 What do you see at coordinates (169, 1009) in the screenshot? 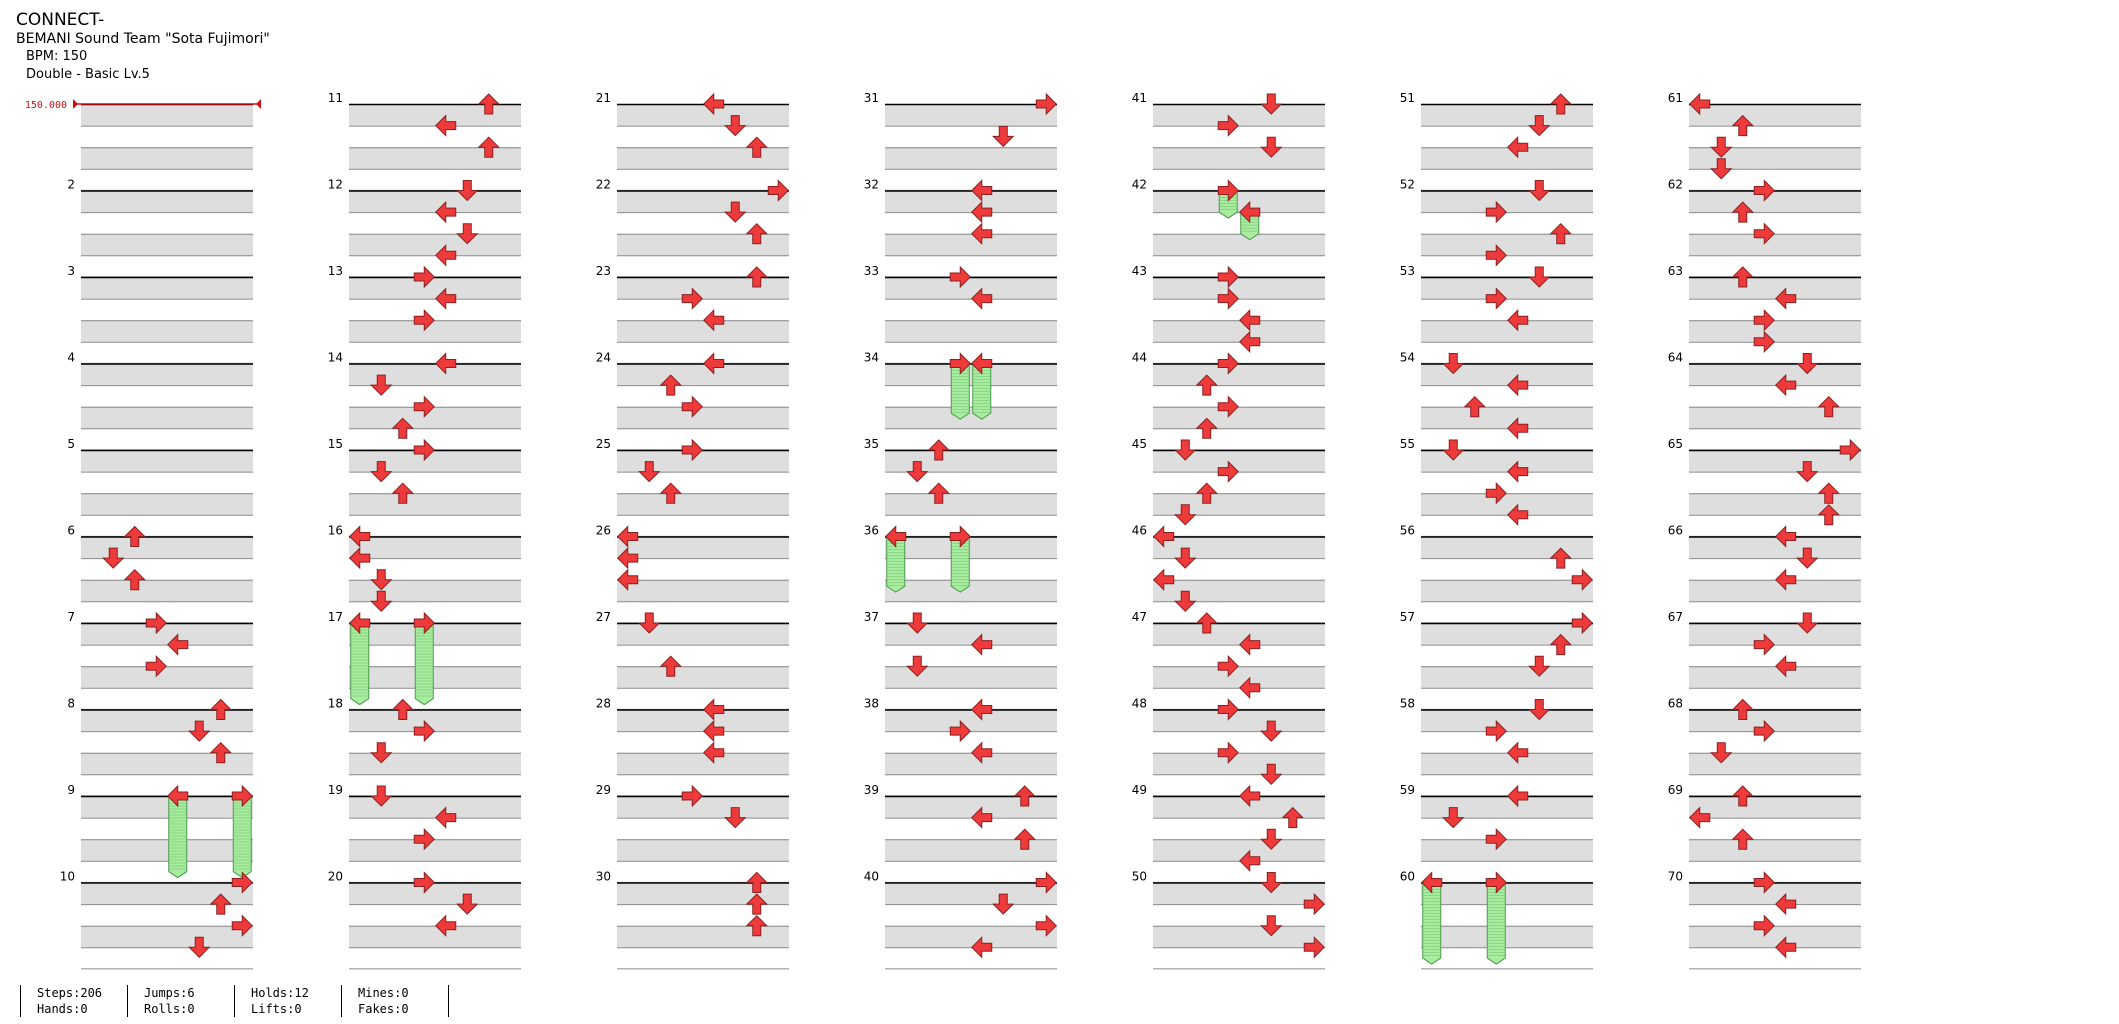
I see `stat-rolls: Rolls:0` at bounding box center [169, 1009].